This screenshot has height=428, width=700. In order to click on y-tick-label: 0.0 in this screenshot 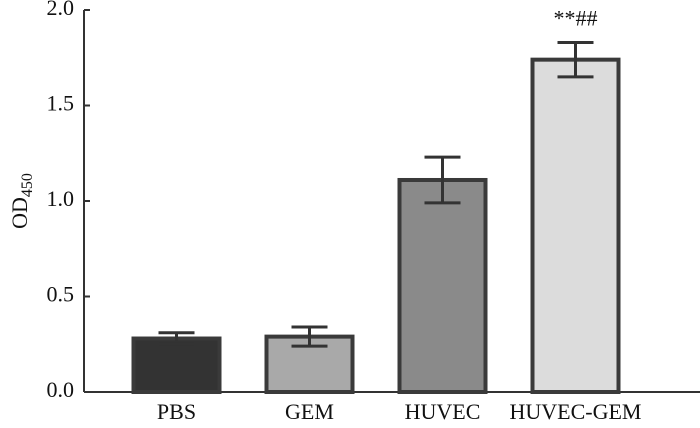, I will do `click(61, 389)`.